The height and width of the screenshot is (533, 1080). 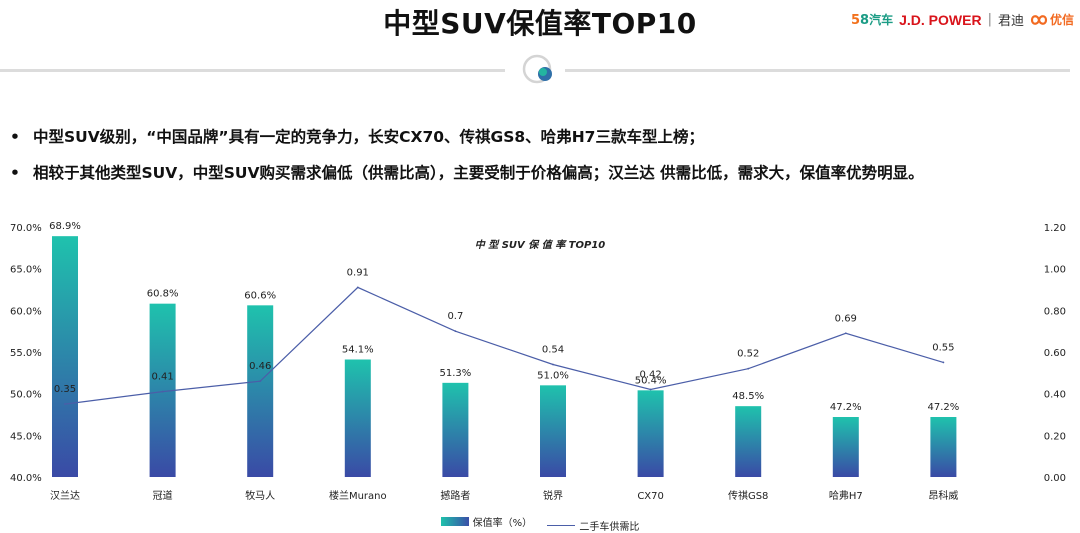 What do you see at coordinates (162, 377) in the screenshot?
I see `line-value-label: 0.41` at bounding box center [162, 377].